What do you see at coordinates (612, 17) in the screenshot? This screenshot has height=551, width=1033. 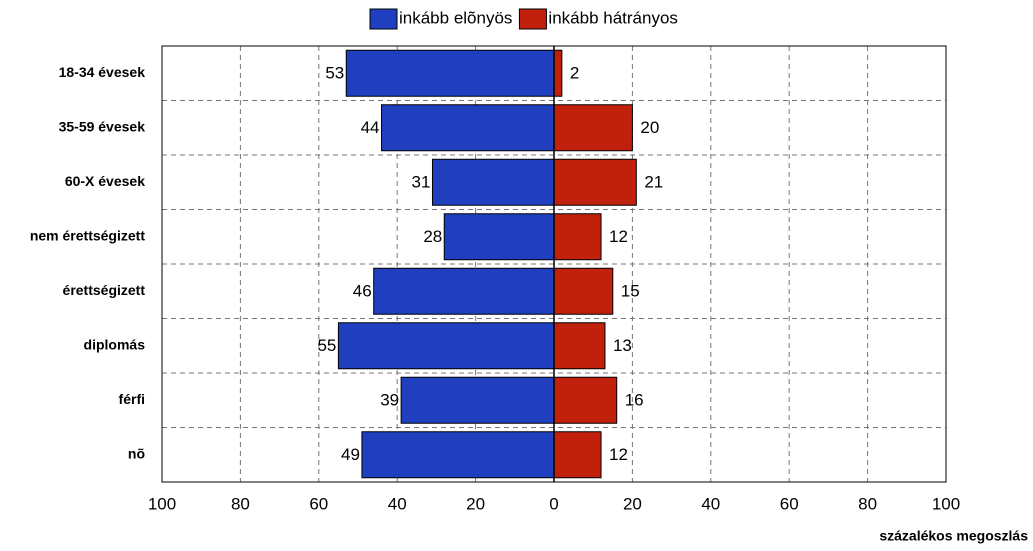 I see `legend-label: inkább hátrányos` at bounding box center [612, 17].